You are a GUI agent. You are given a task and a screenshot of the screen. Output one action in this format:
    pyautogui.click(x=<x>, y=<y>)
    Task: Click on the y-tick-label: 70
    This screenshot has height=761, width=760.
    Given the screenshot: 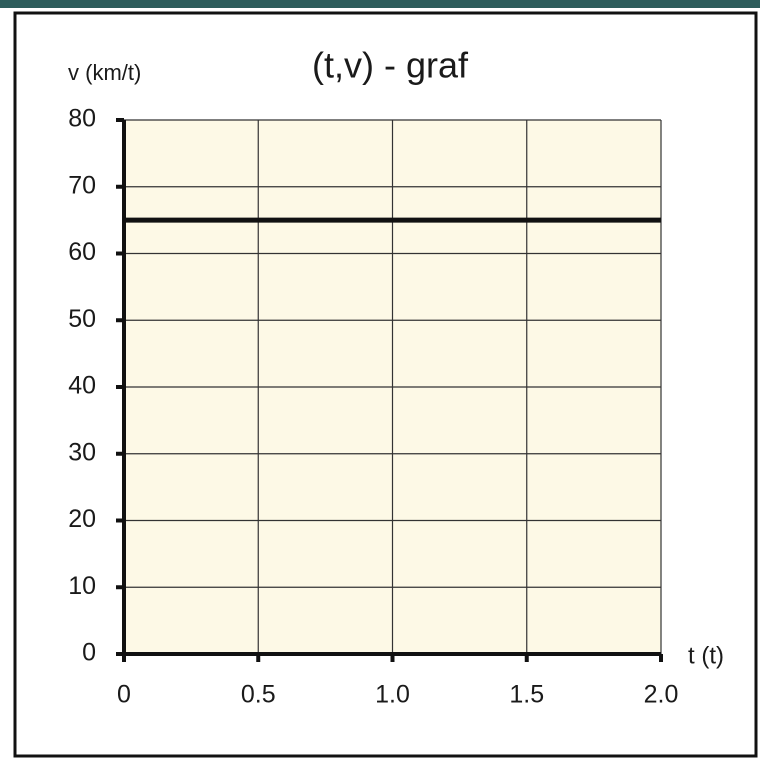 What is the action you would take?
    pyautogui.click(x=82, y=185)
    